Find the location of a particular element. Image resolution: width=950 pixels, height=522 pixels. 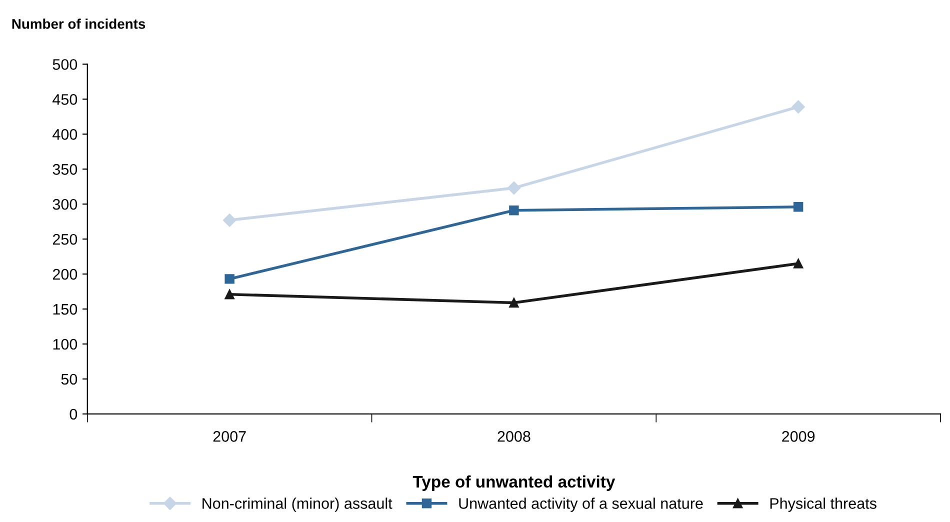

y-tick-label: 100 is located at coordinates (65, 344).